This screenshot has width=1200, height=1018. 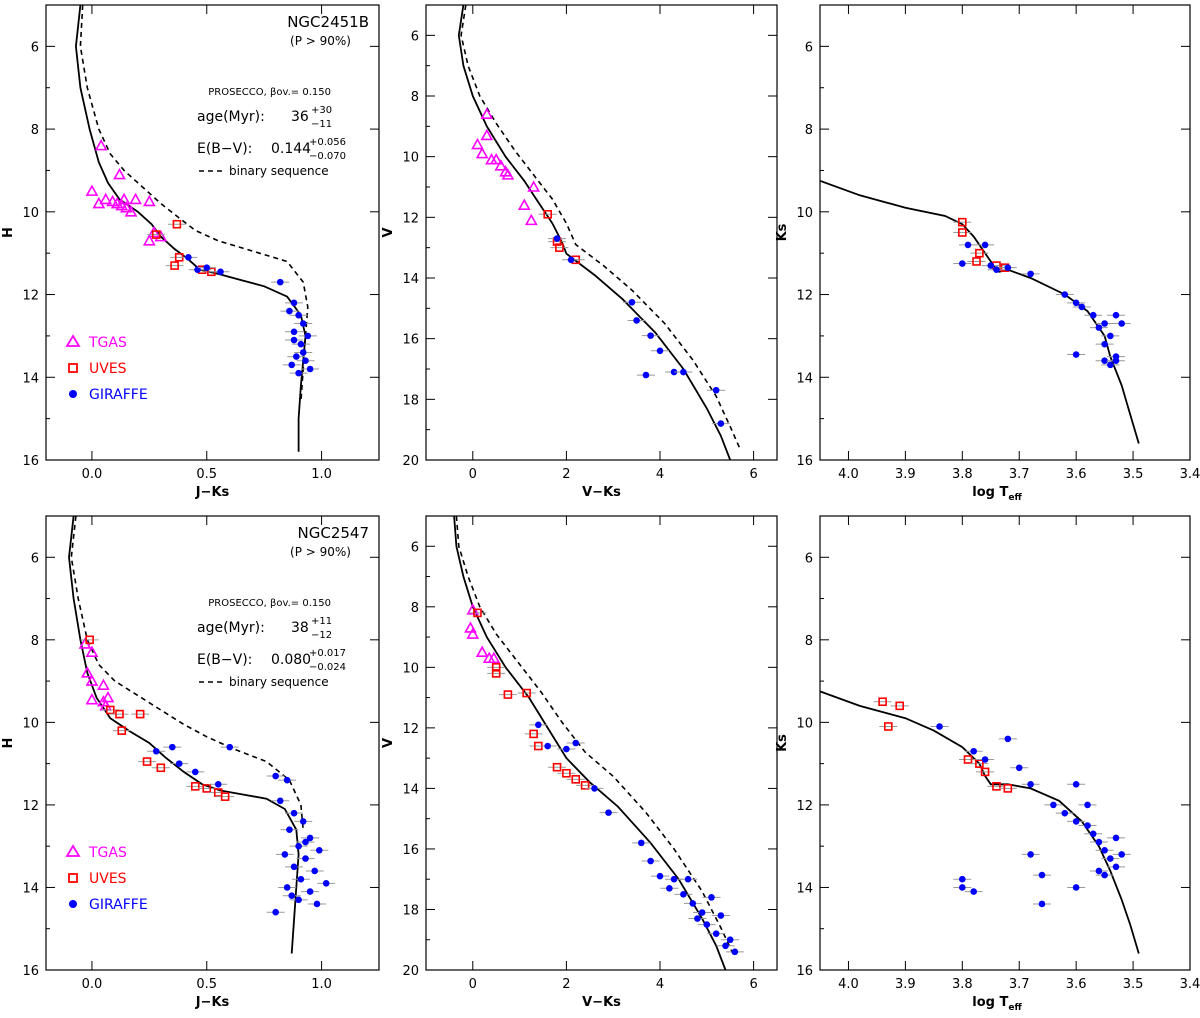 I want to click on legend-marker-circle, so click(x=73, y=394).